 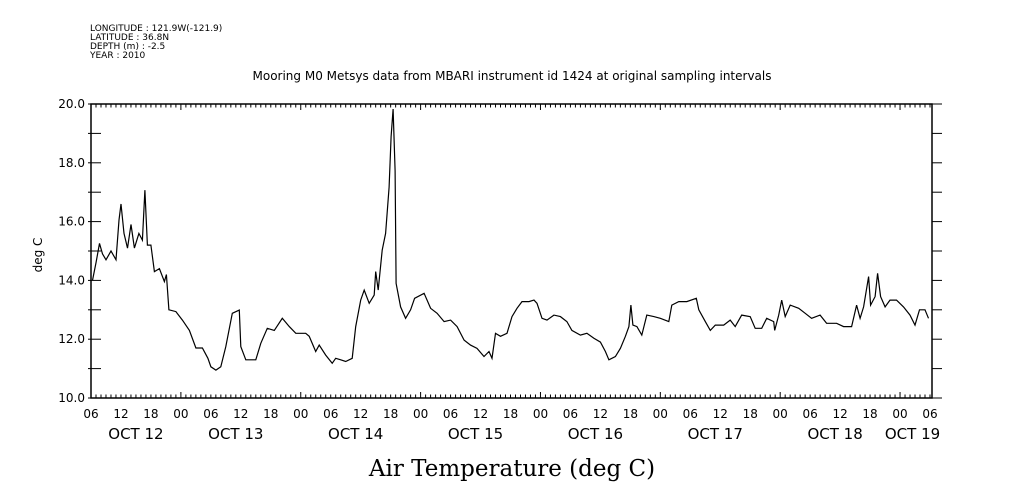 I want to click on day-label: OCT 17, so click(x=715, y=434).